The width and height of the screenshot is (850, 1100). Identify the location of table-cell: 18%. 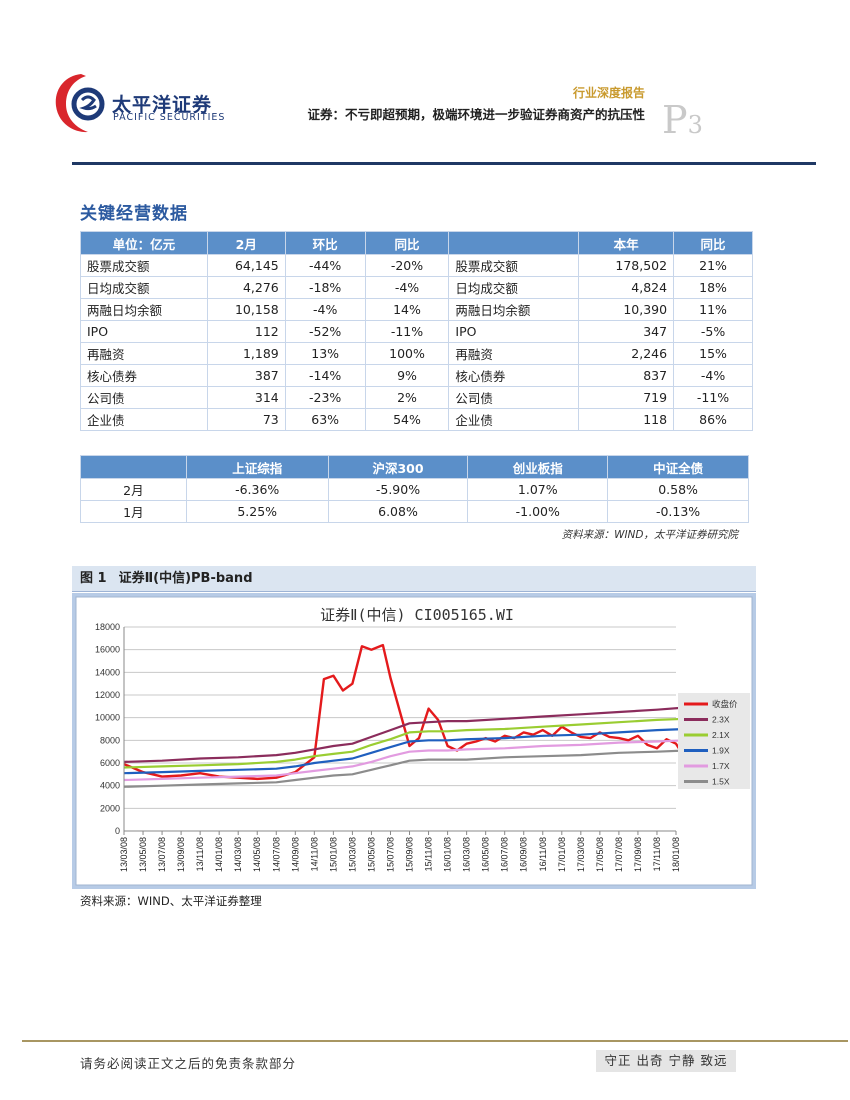
(713, 287).